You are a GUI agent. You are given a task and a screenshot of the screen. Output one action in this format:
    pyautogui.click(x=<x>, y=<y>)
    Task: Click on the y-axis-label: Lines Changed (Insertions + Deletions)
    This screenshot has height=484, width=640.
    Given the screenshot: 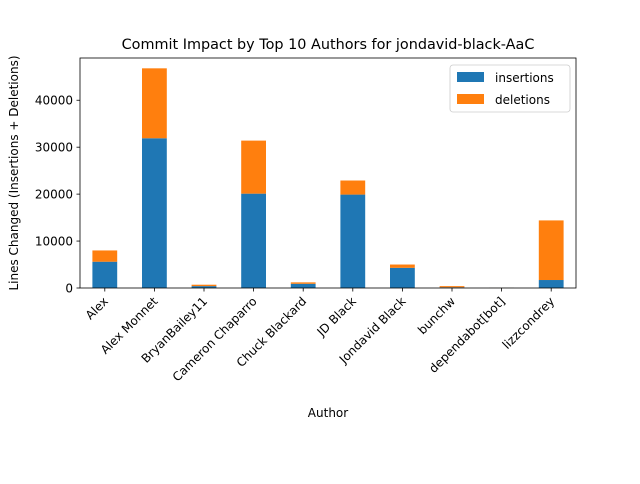 What is the action you would take?
    pyautogui.click(x=14, y=172)
    